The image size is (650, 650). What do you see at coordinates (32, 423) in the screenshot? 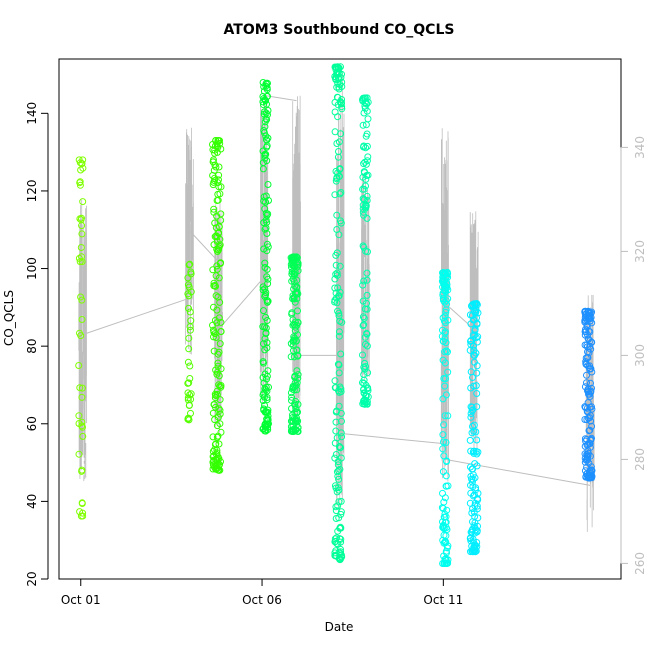
I see `y-tick-label: 60` at bounding box center [32, 423].